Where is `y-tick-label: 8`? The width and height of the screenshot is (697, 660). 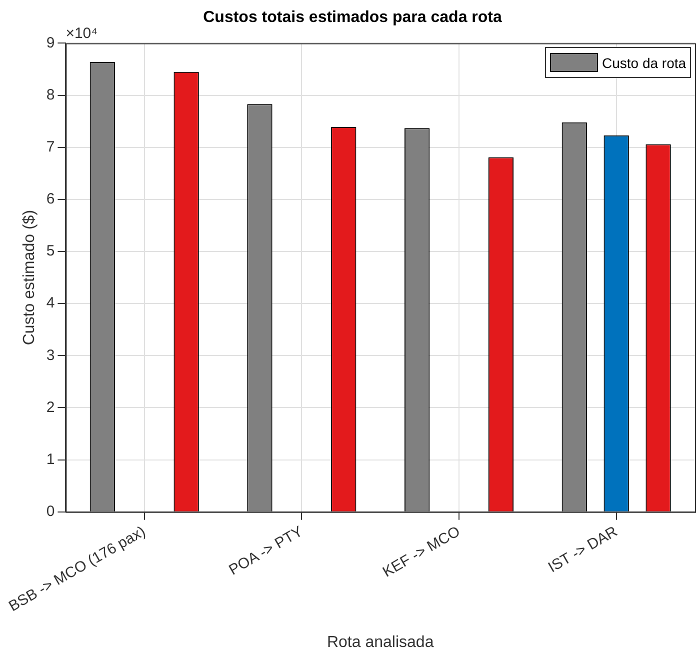
y-tick-label: 8 is located at coordinates (50, 95).